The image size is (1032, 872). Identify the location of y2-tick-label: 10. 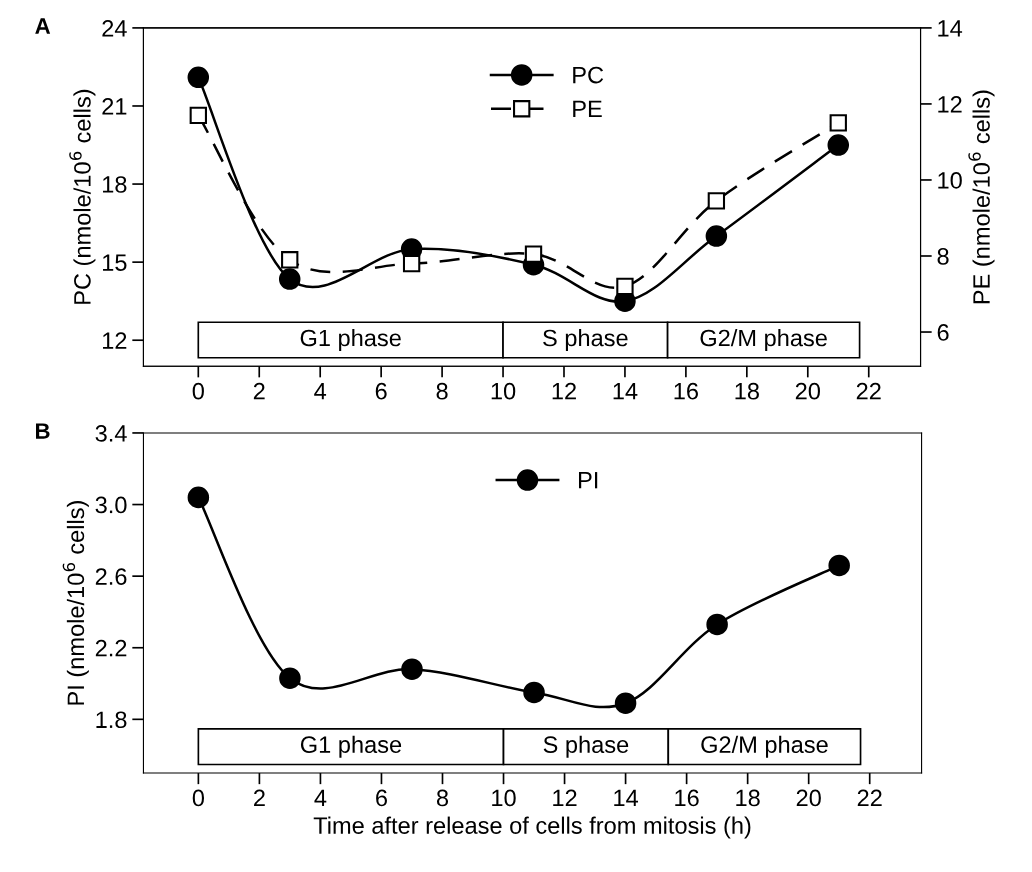
(950, 180).